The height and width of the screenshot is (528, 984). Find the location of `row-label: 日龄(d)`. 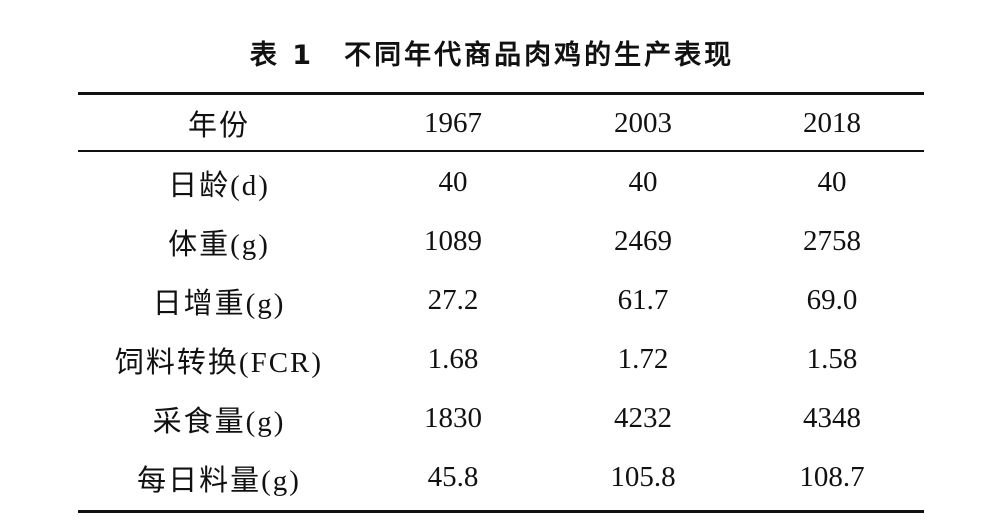

row-label: 日龄(d) is located at coordinates (219, 185).